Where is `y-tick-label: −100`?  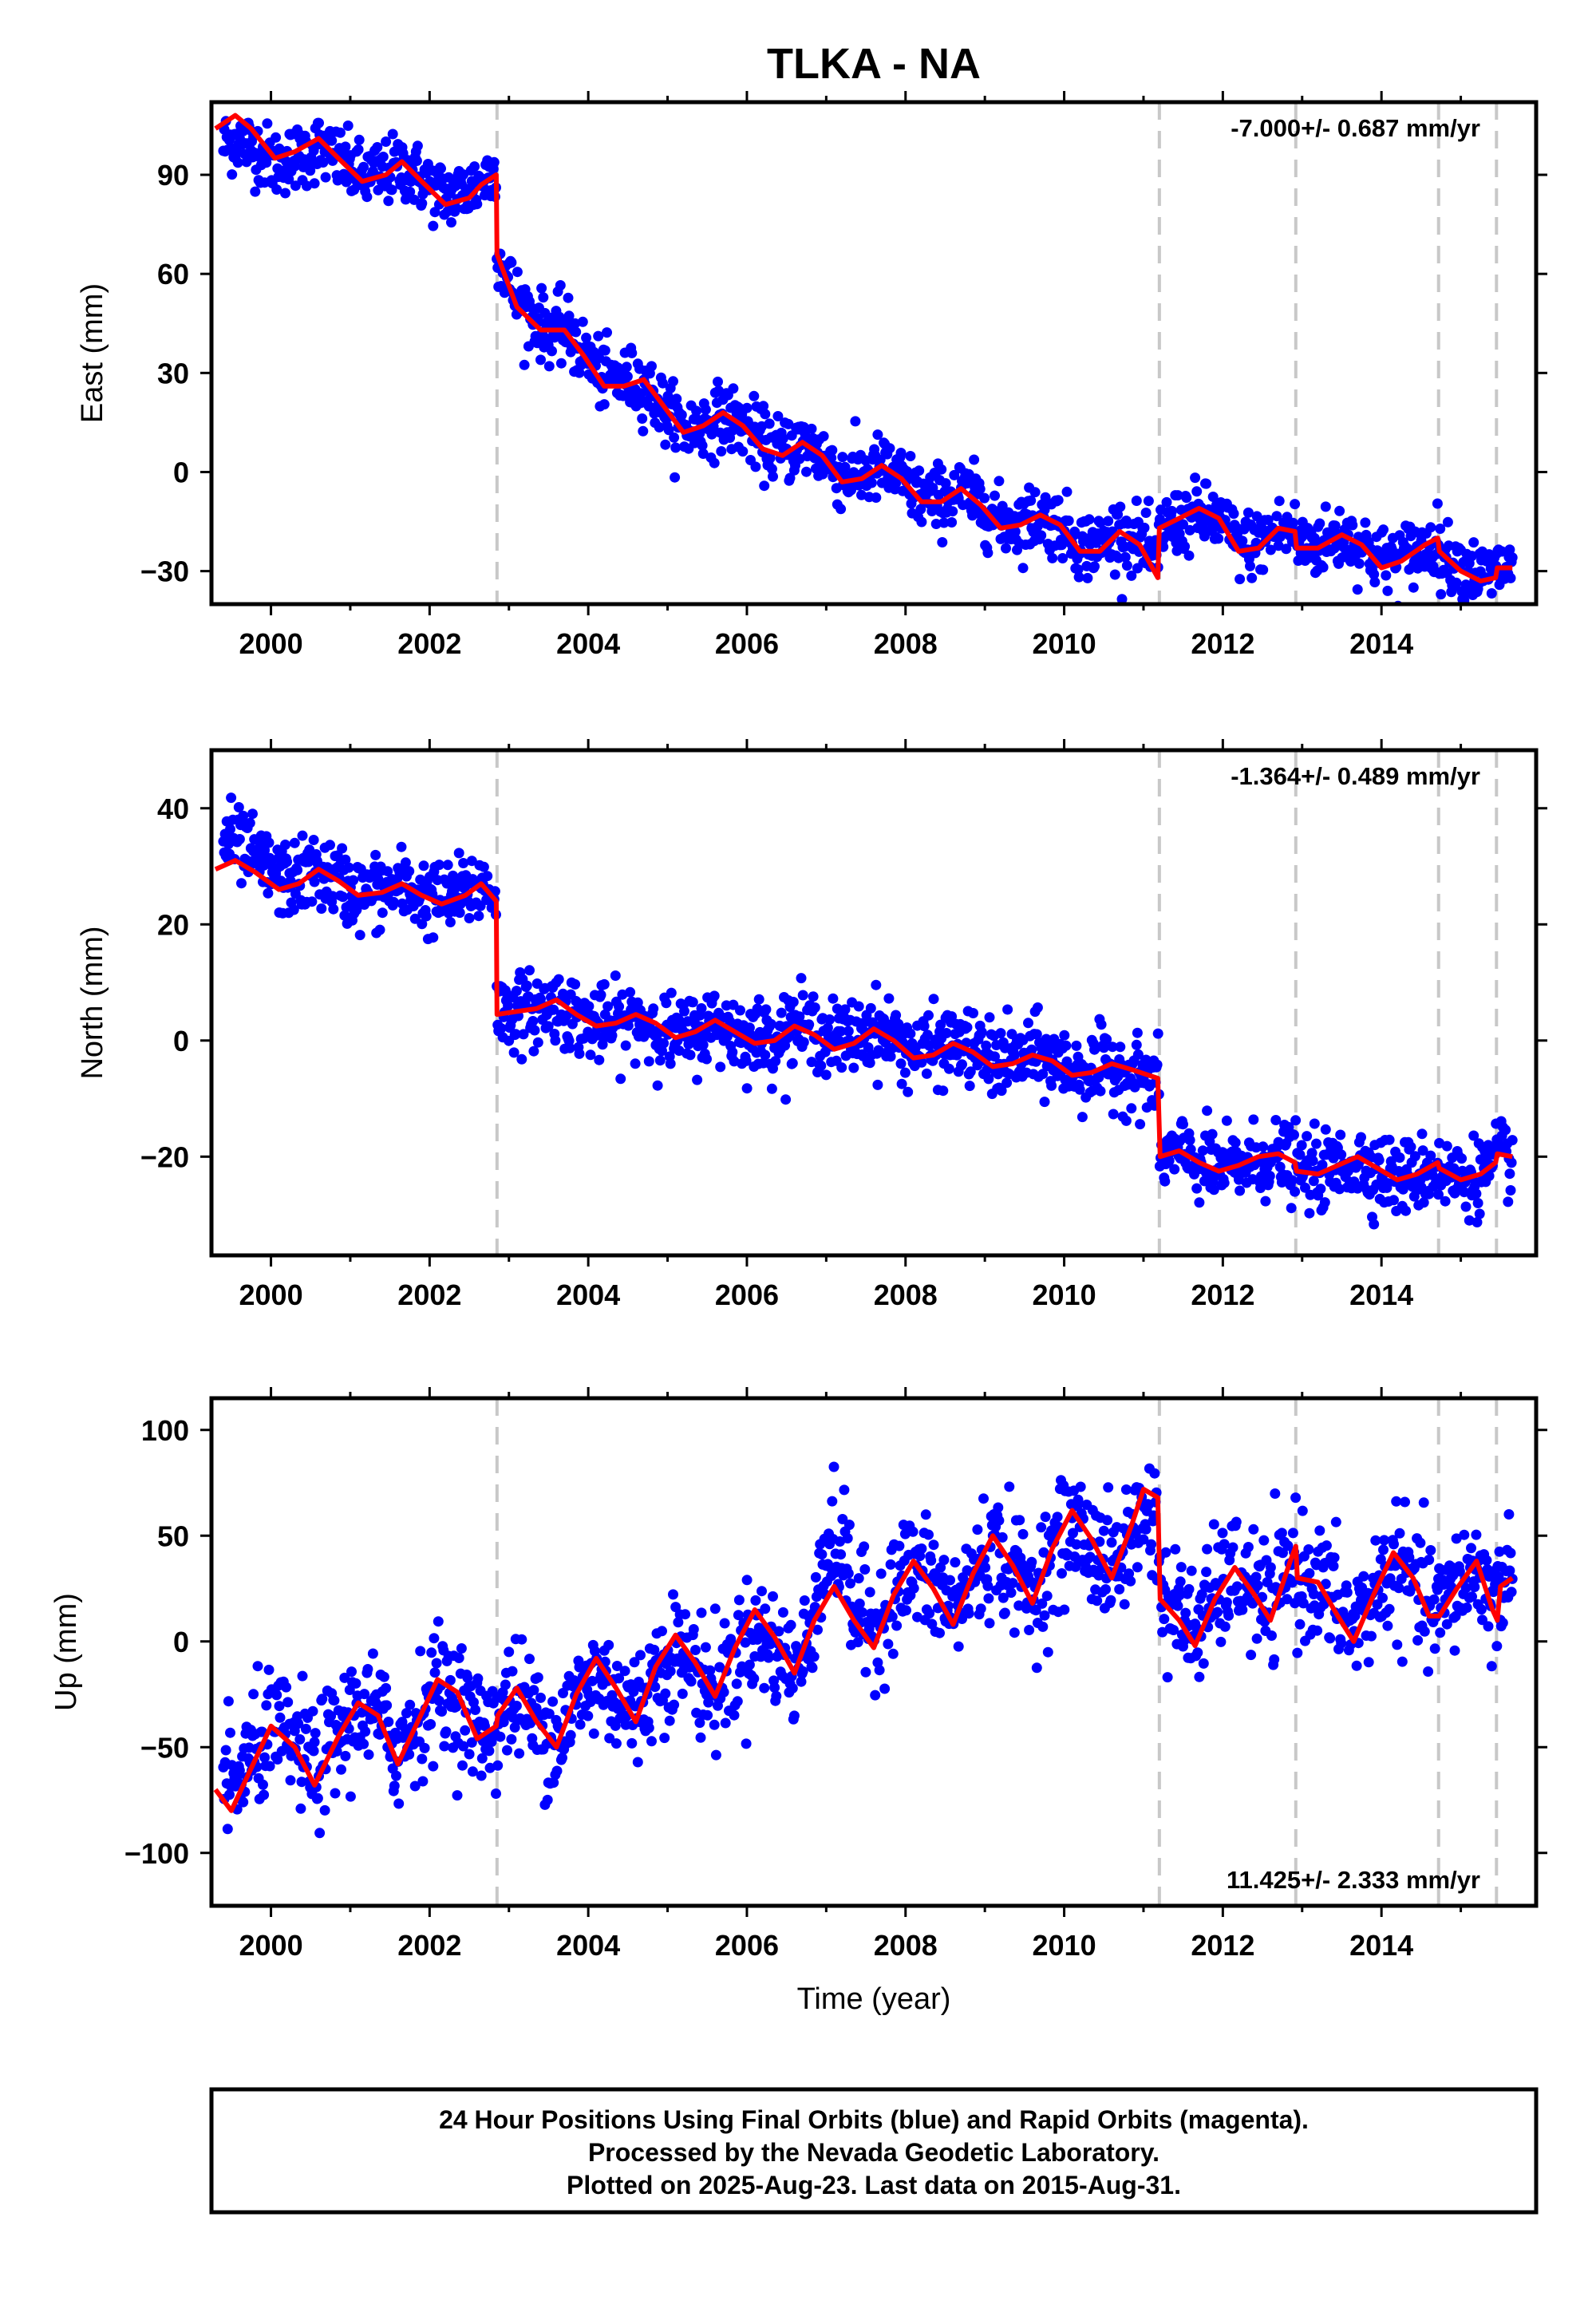 y-tick-label: −100 is located at coordinates (156, 1854).